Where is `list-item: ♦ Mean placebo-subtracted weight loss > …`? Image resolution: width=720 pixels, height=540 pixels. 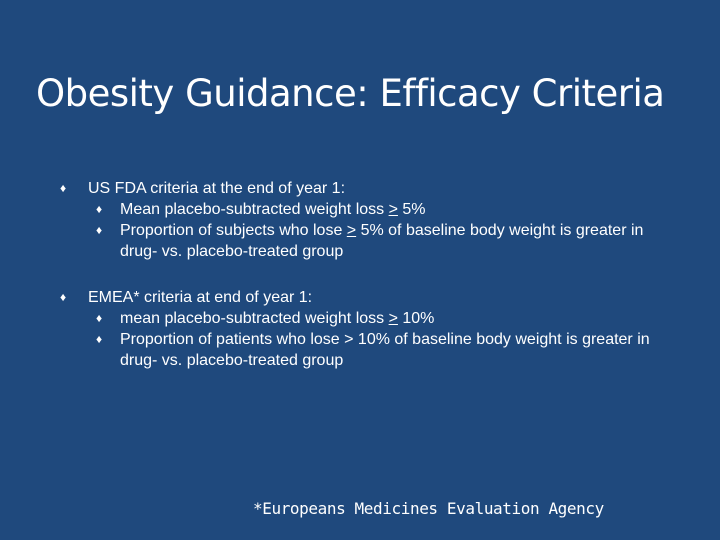 list-item: ♦ Mean placebo-subtracted weight loss > … is located at coordinates (370, 209).